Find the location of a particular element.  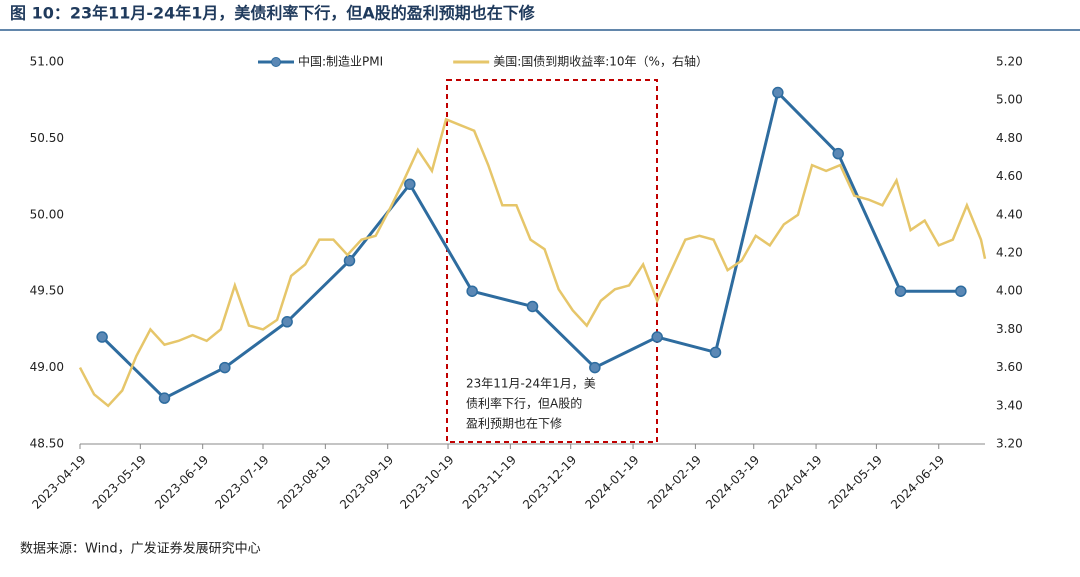

y-tick-label: 51.00 is located at coordinates (47, 62).